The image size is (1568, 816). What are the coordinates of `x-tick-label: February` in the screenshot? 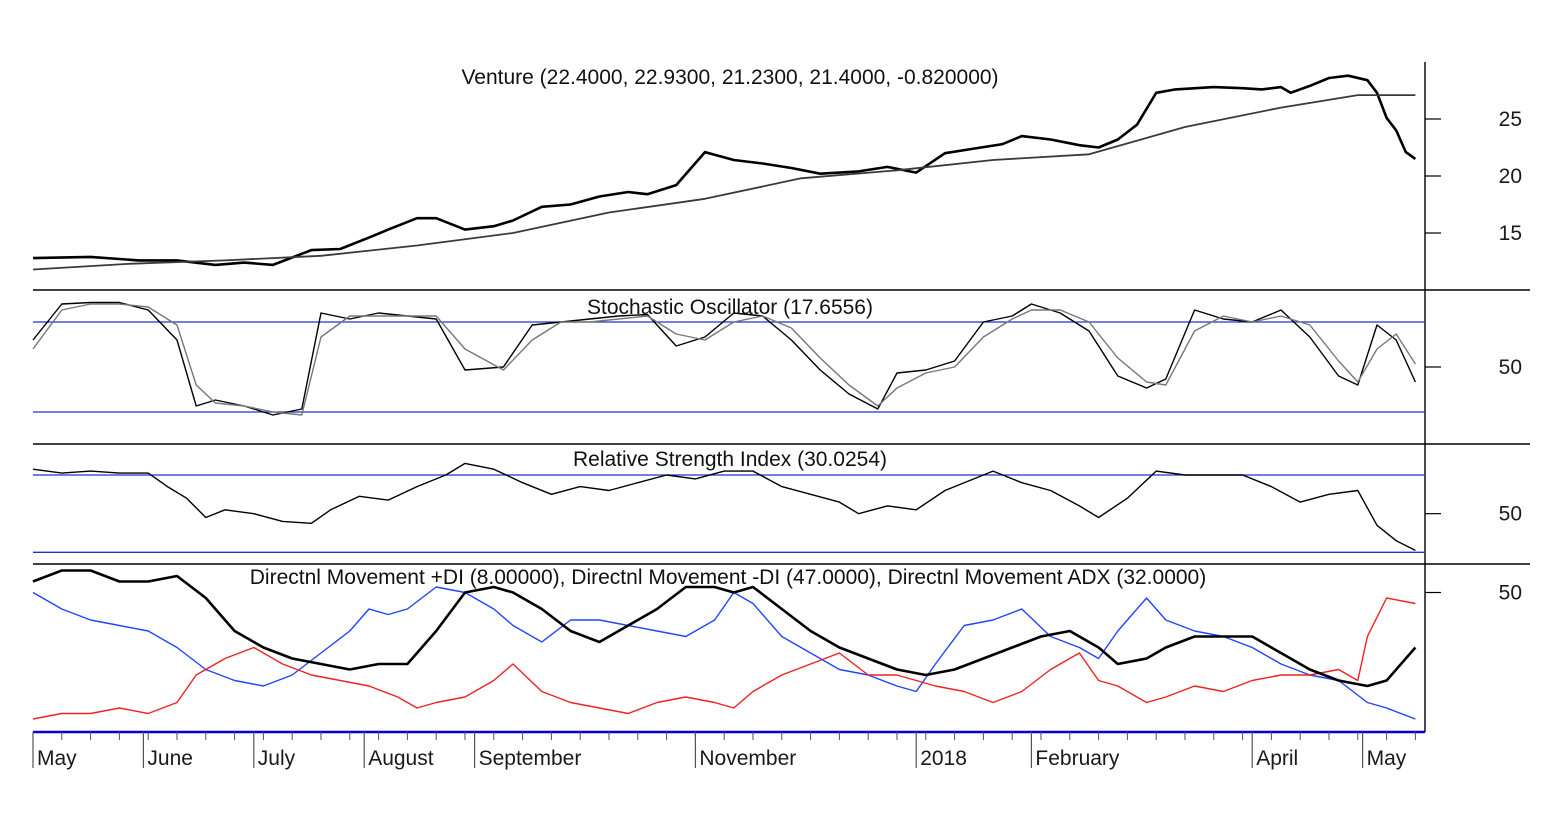 It's located at (1077, 758).